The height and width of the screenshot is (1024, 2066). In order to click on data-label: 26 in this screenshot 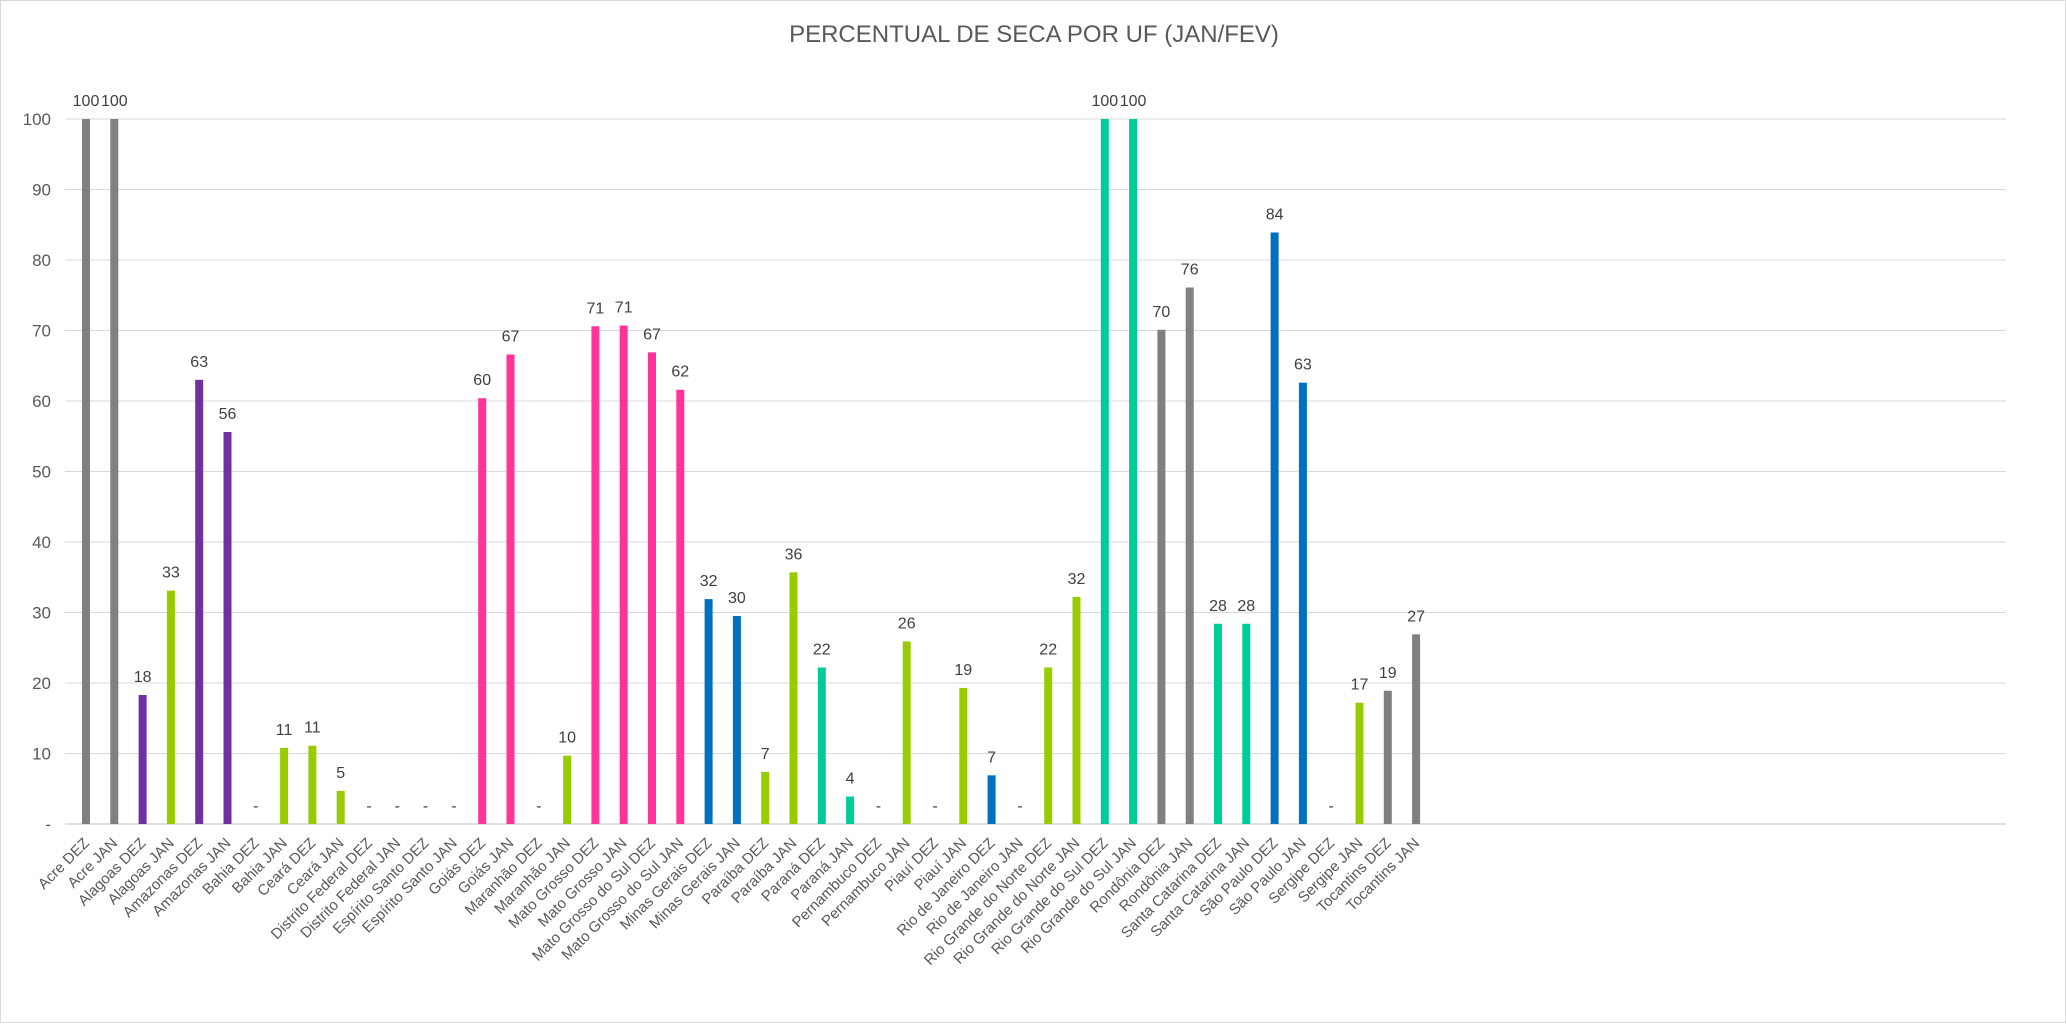, I will do `click(907, 623)`.